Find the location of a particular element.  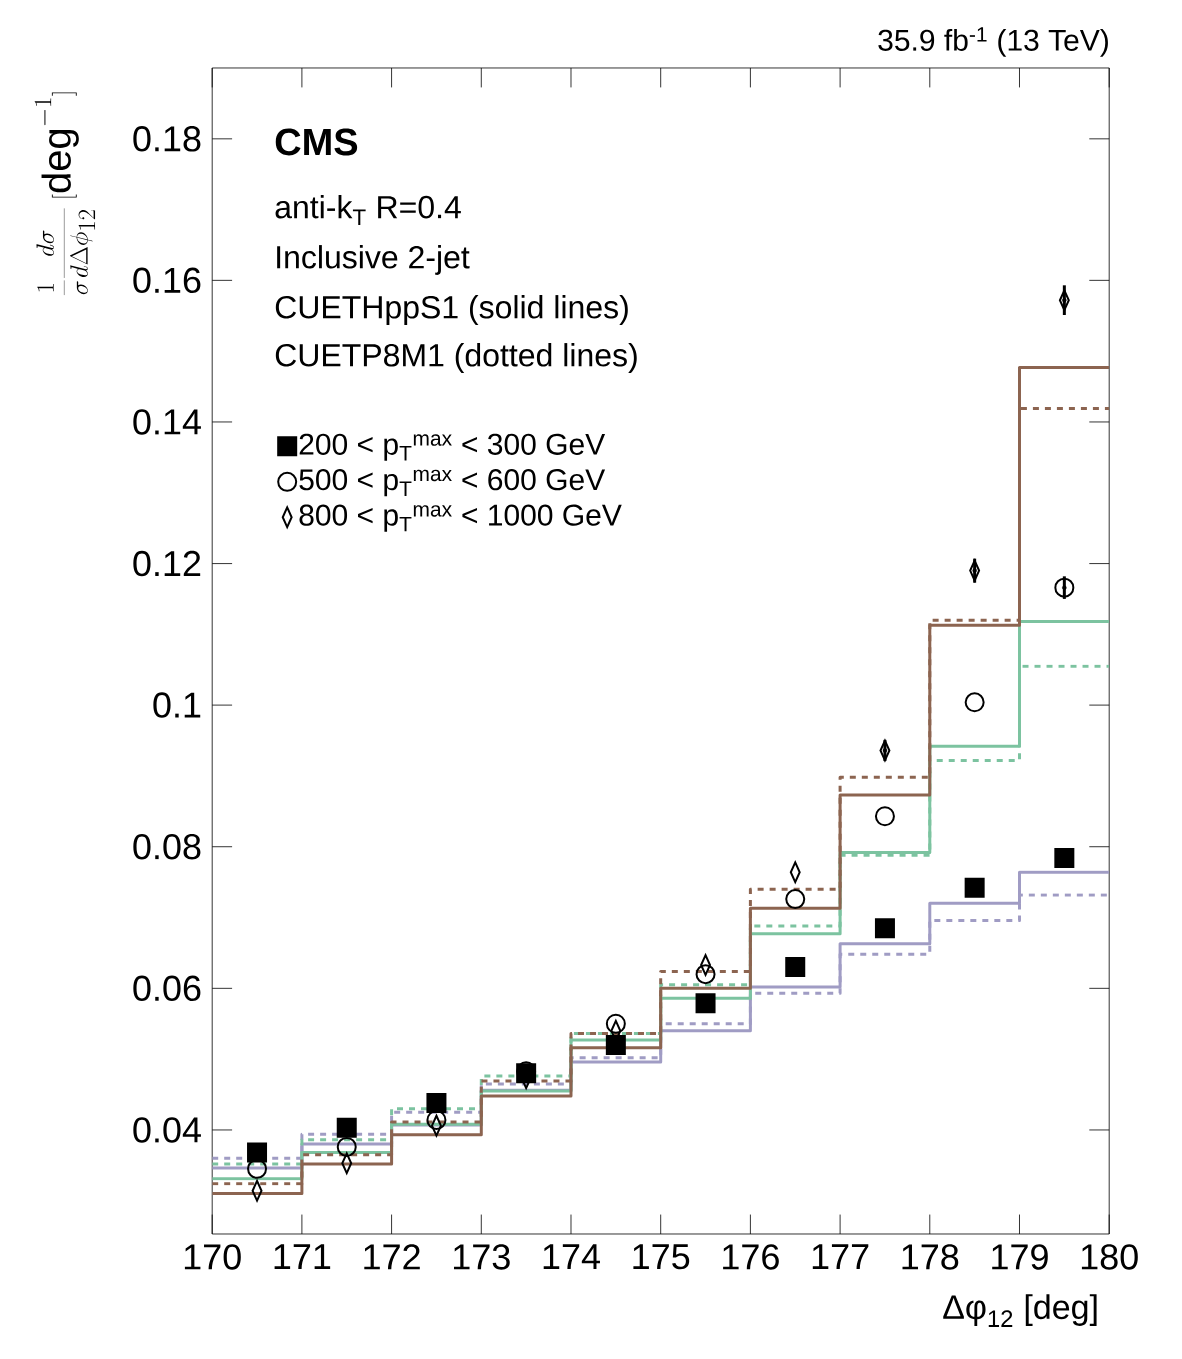

y-tick-label: 0.06 is located at coordinates (167, 988).